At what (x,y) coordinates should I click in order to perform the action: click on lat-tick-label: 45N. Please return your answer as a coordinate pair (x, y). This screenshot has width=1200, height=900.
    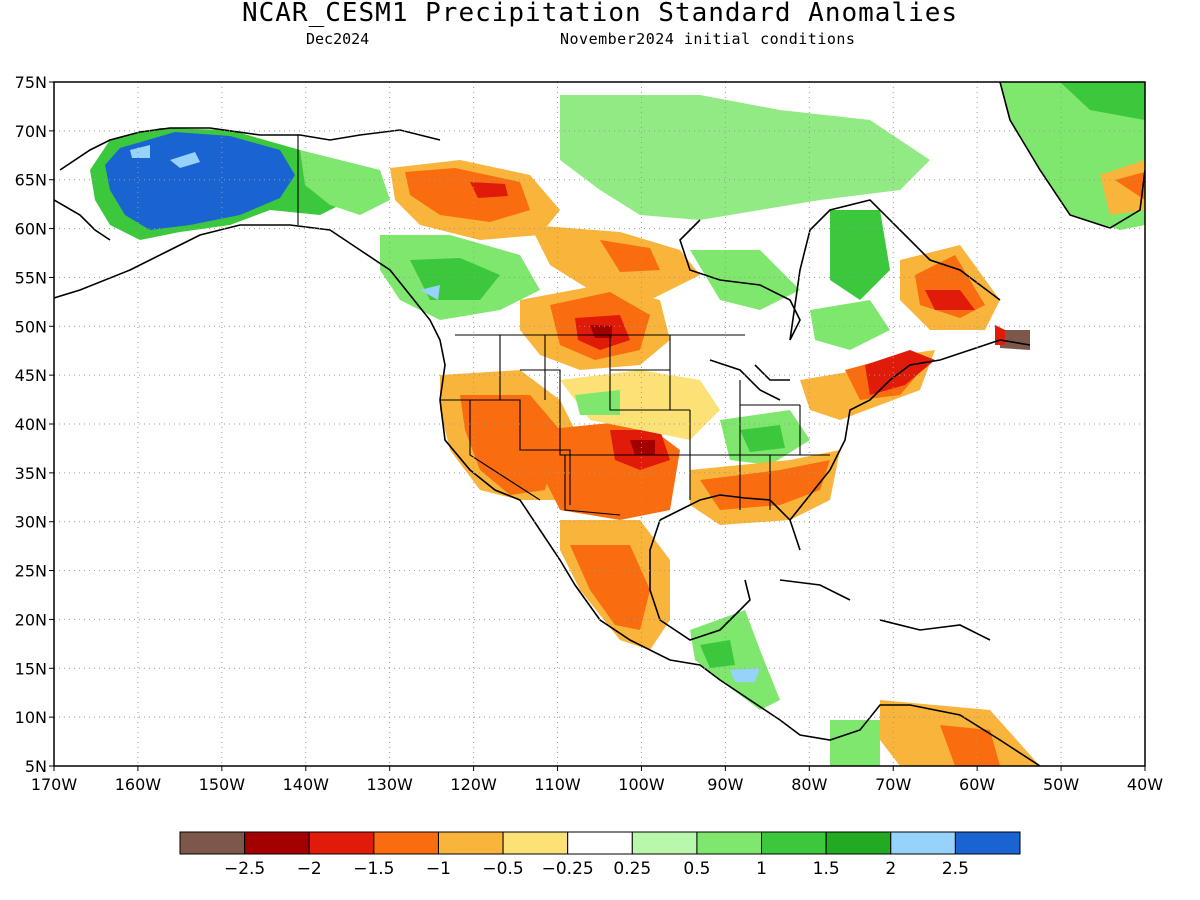
    Looking at the image, I should click on (31, 375).